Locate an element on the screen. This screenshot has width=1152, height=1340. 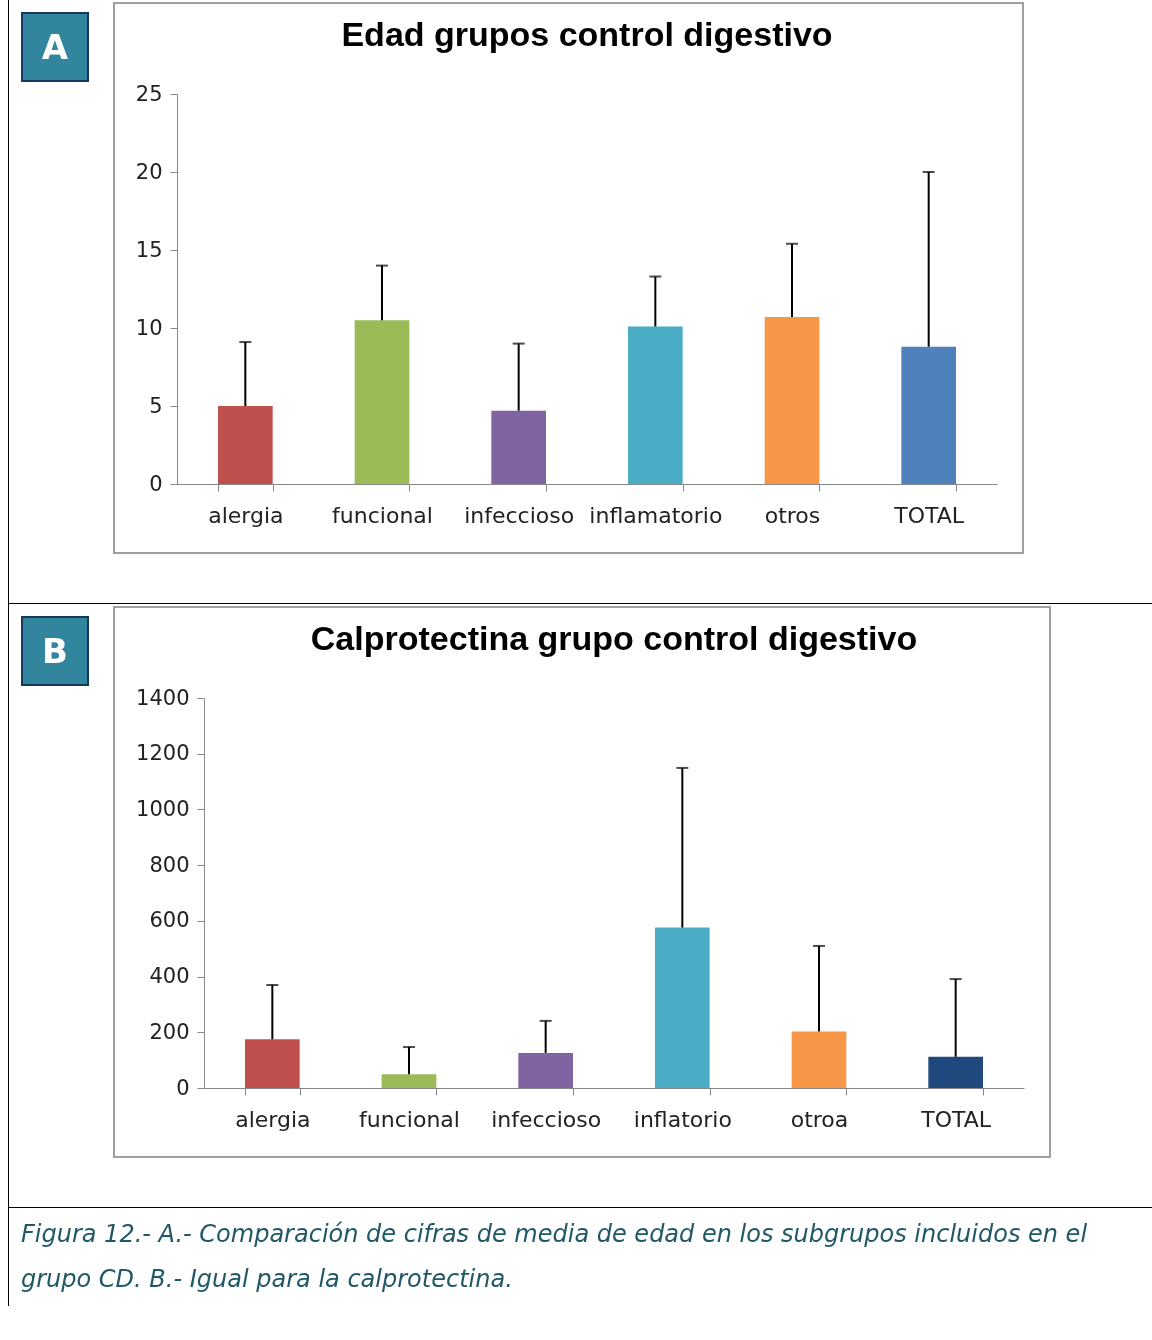
x-tick-label: inflamatorio is located at coordinates (656, 515).